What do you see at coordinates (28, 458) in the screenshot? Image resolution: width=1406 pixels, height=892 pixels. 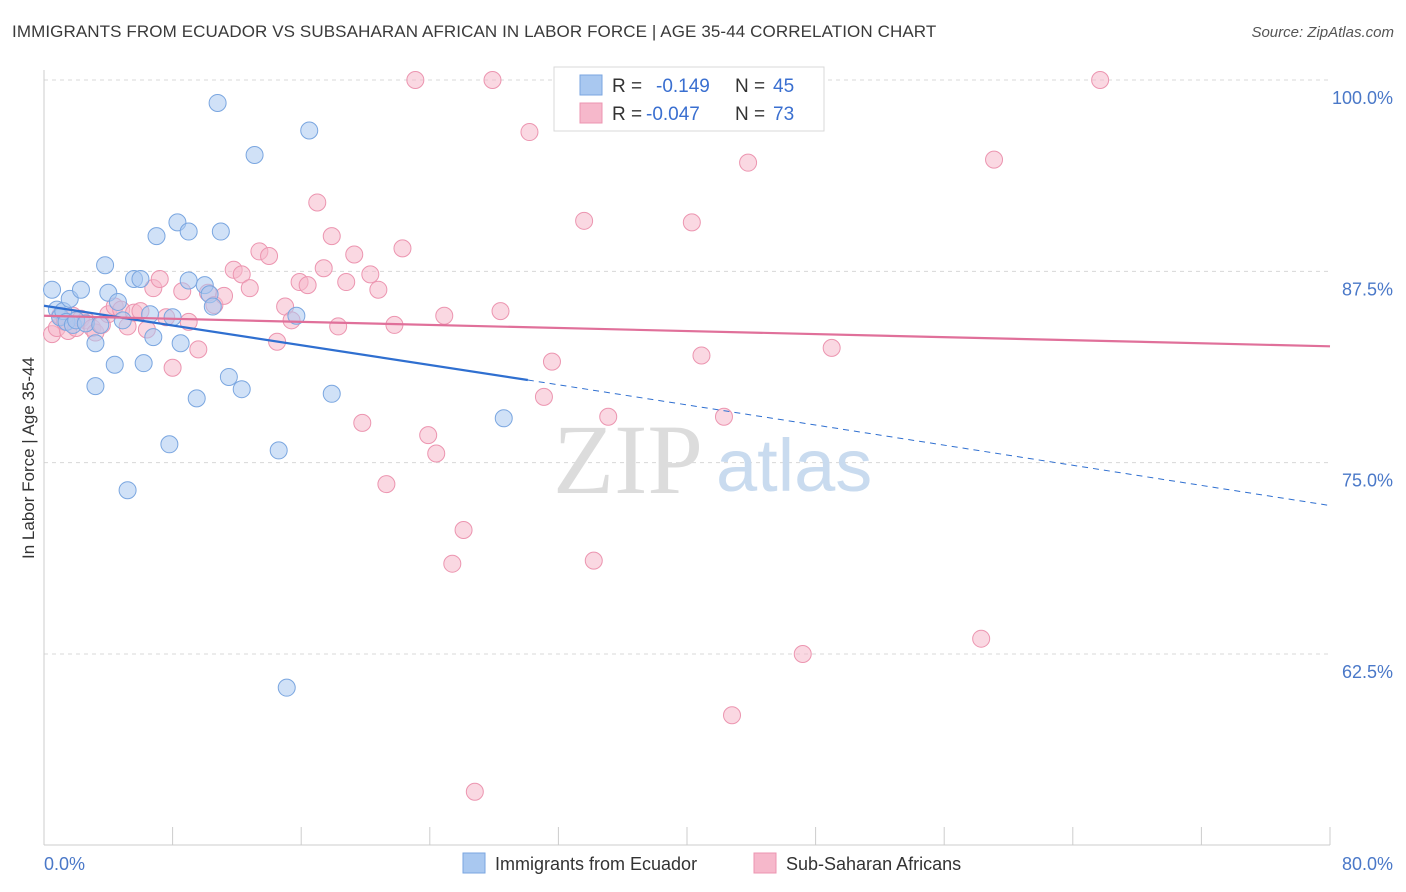 I see `y-axis-title: In Labor Force | Age 35-44` at bounding box center [28, 458].